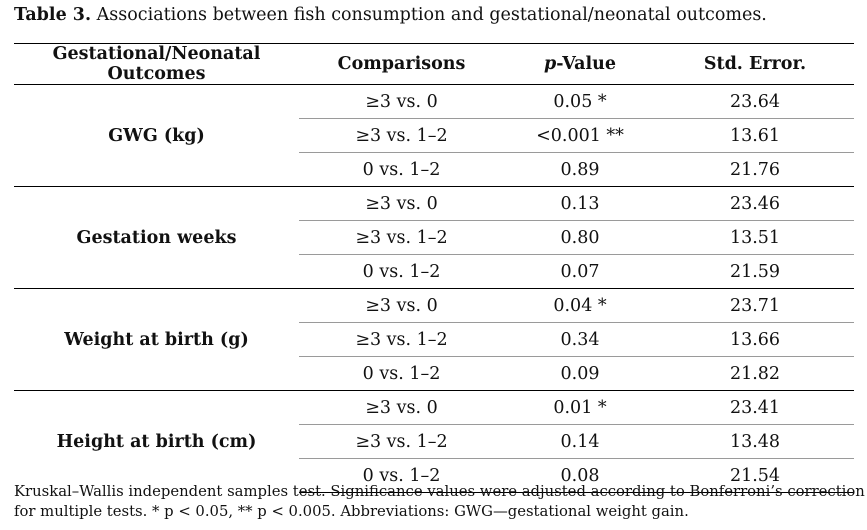 The width and height of the screenshot is (867, 530). I want to click on stderr-cell: 13.66, so click(755, 339).